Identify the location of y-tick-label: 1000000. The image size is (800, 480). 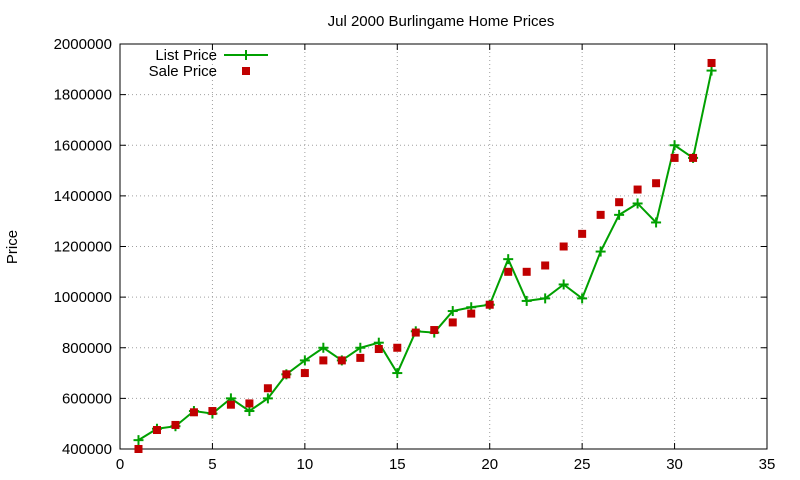
(83, 297).